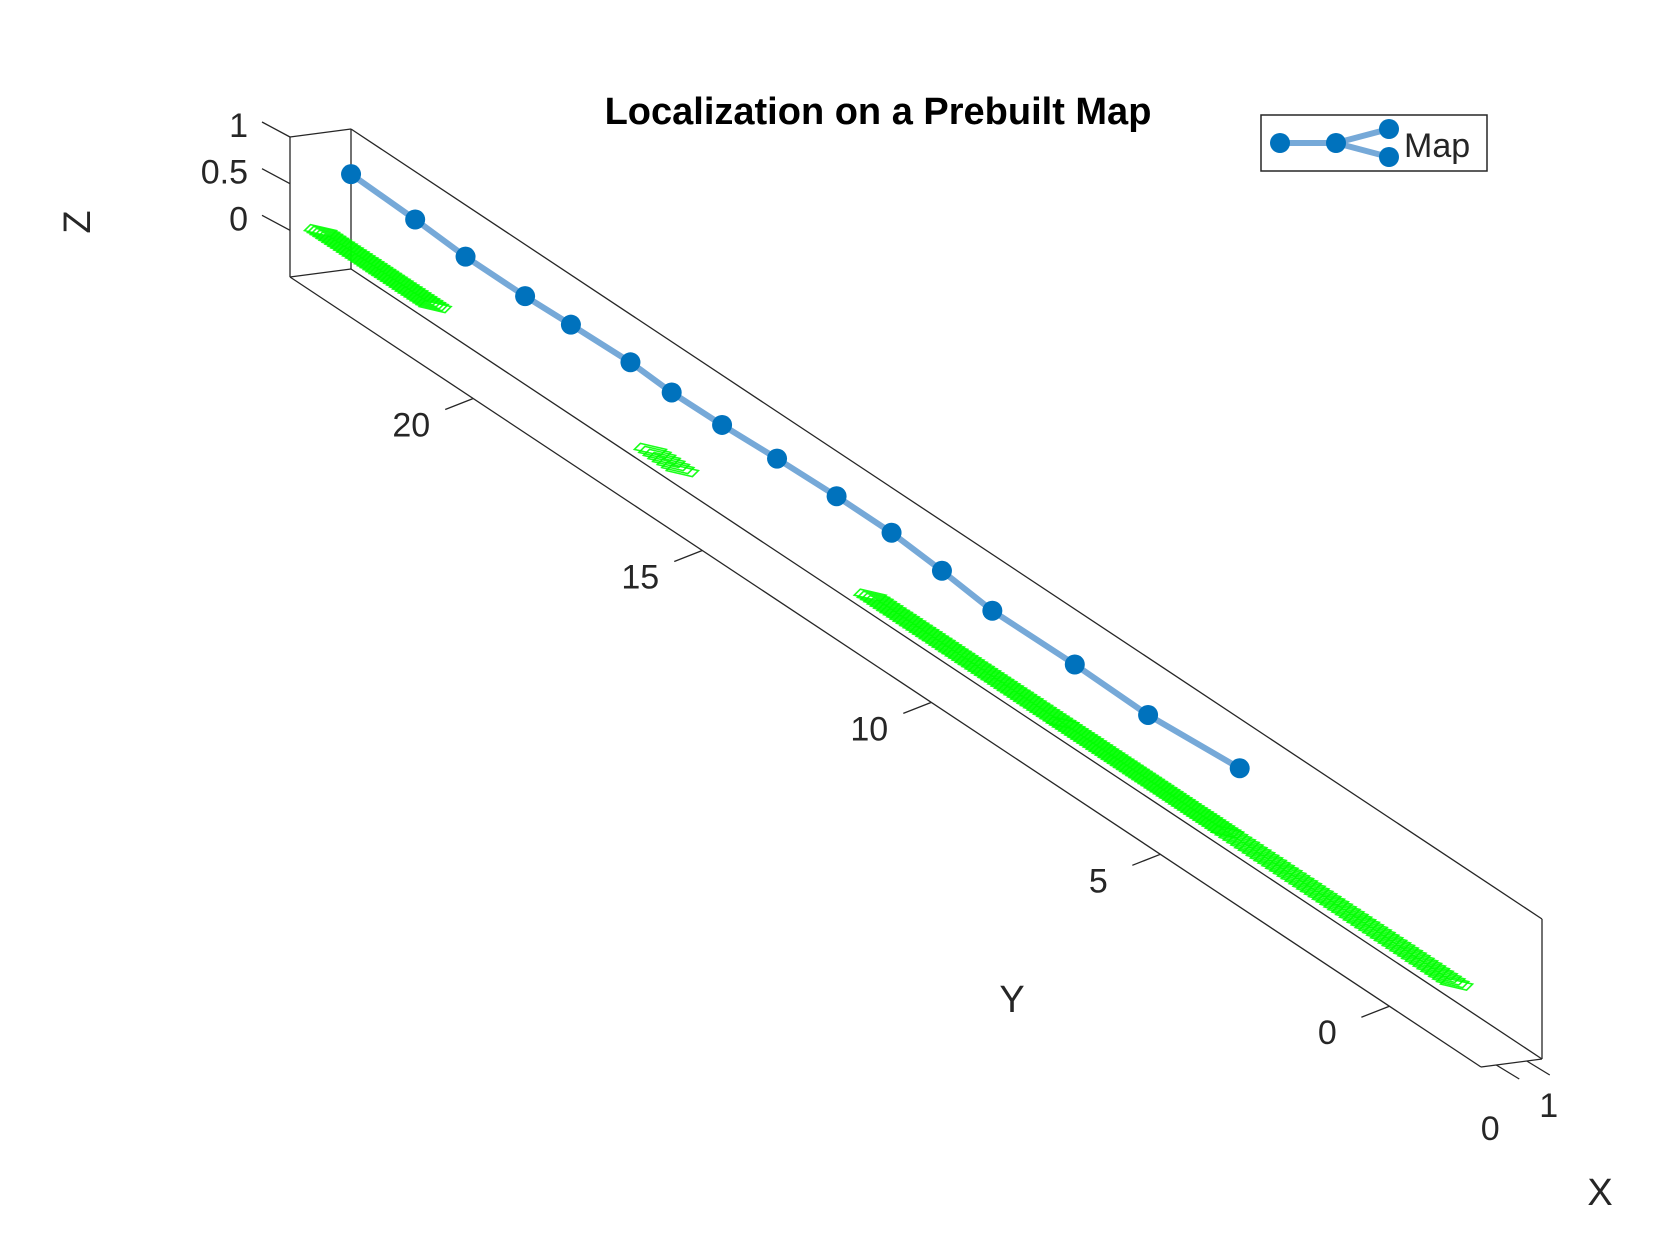 The height and width of the screenshot is (1260, 1680). What do you see at coordinates (1327, 1033) in the screenshot?
I see `y-tick-label: 0` at bounding box center [1327, 1033].